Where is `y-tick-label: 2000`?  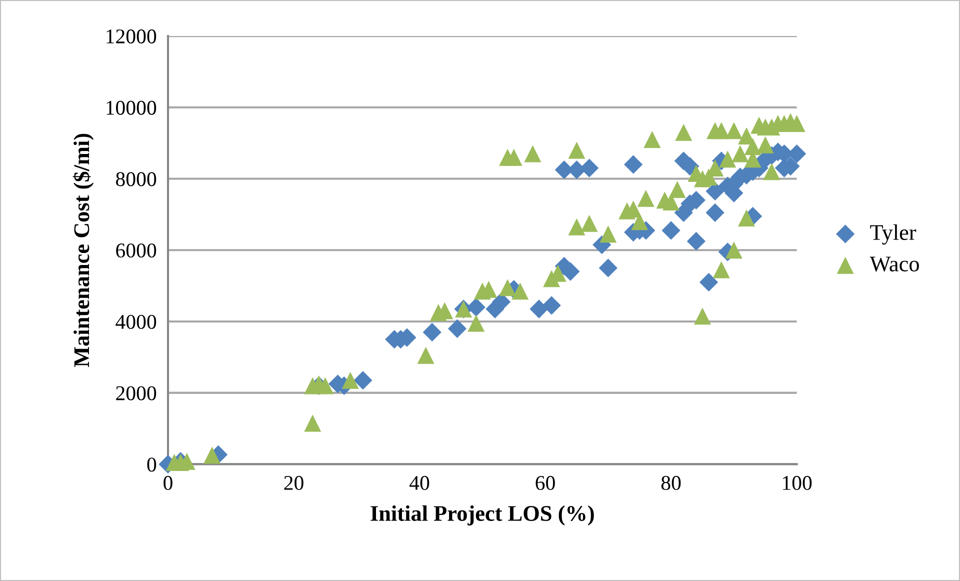 y-tick-label: 2000 is located at coordinates (136, 393).